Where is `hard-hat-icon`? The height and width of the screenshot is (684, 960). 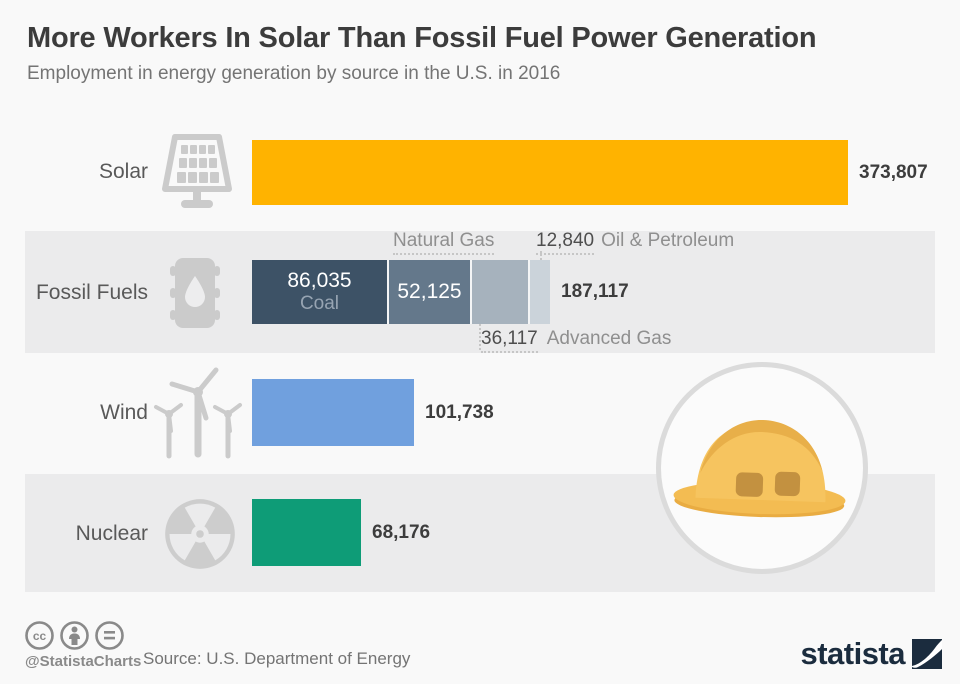
hard-hat-icon is located at coordinates (759, 469).